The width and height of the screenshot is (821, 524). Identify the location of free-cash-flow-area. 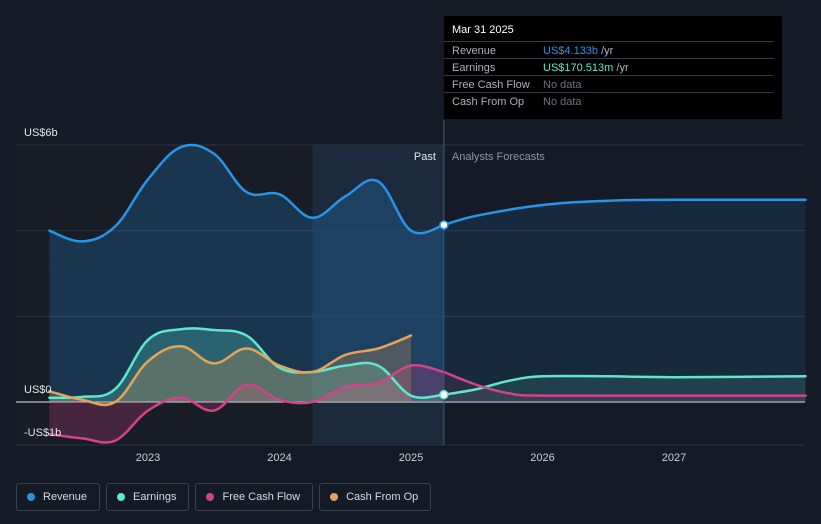
(246, 404).